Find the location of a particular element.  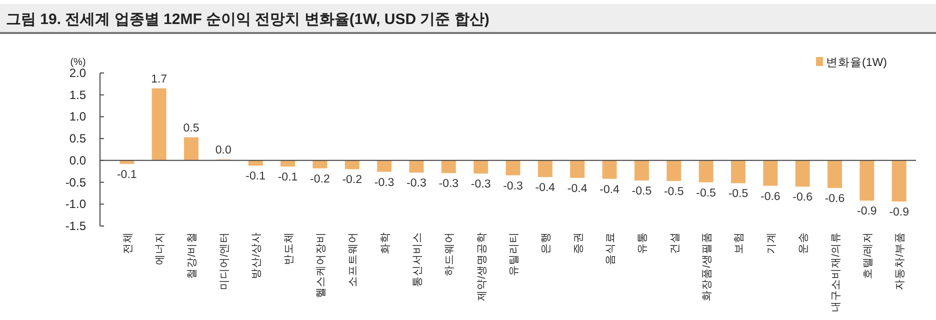

x-tick-label: 자동차/부품 is located at coordinates (900, 261).